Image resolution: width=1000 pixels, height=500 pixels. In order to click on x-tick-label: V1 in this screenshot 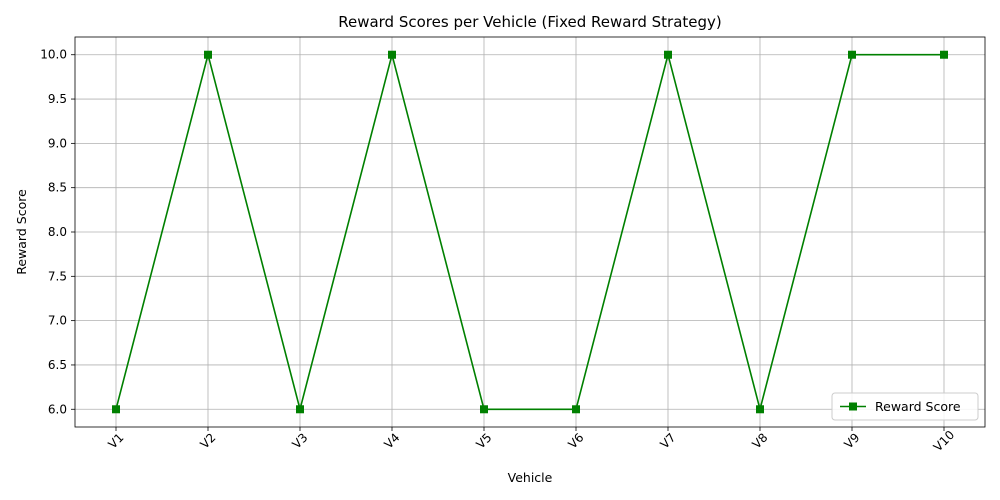, I will do `click(115, 440)`.